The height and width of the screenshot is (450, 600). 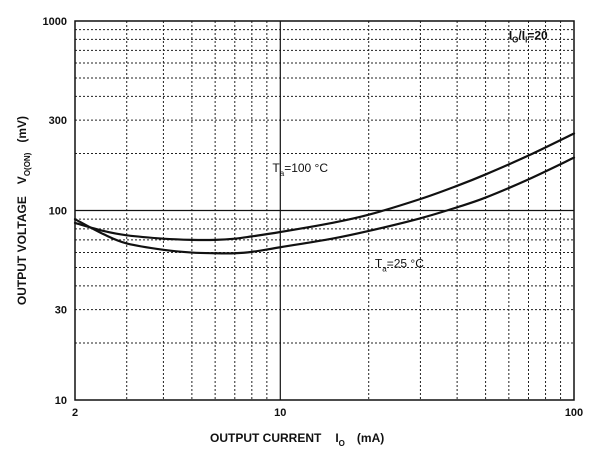 What do you see at coordinates (336, 438) in the screenshot?
I see `x-axis-symbol: I` at bounding box center [336, 438].